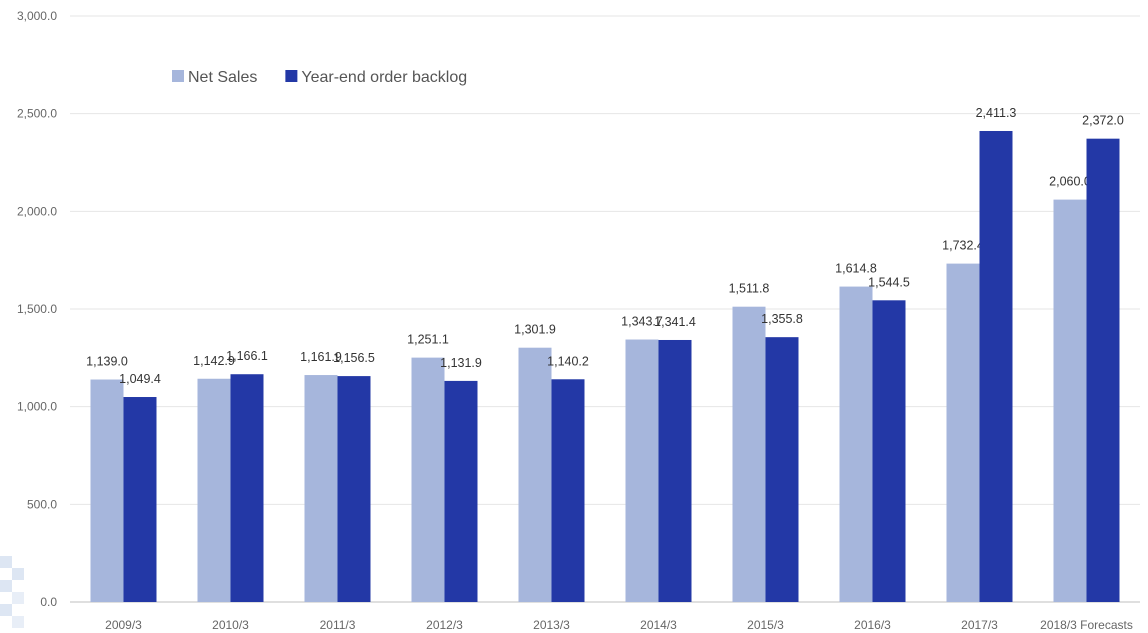 Image resolution: width=1148 pixels, height=633 pixels. I want to click on x-tick-label: 2014/3, so click(658, 625).